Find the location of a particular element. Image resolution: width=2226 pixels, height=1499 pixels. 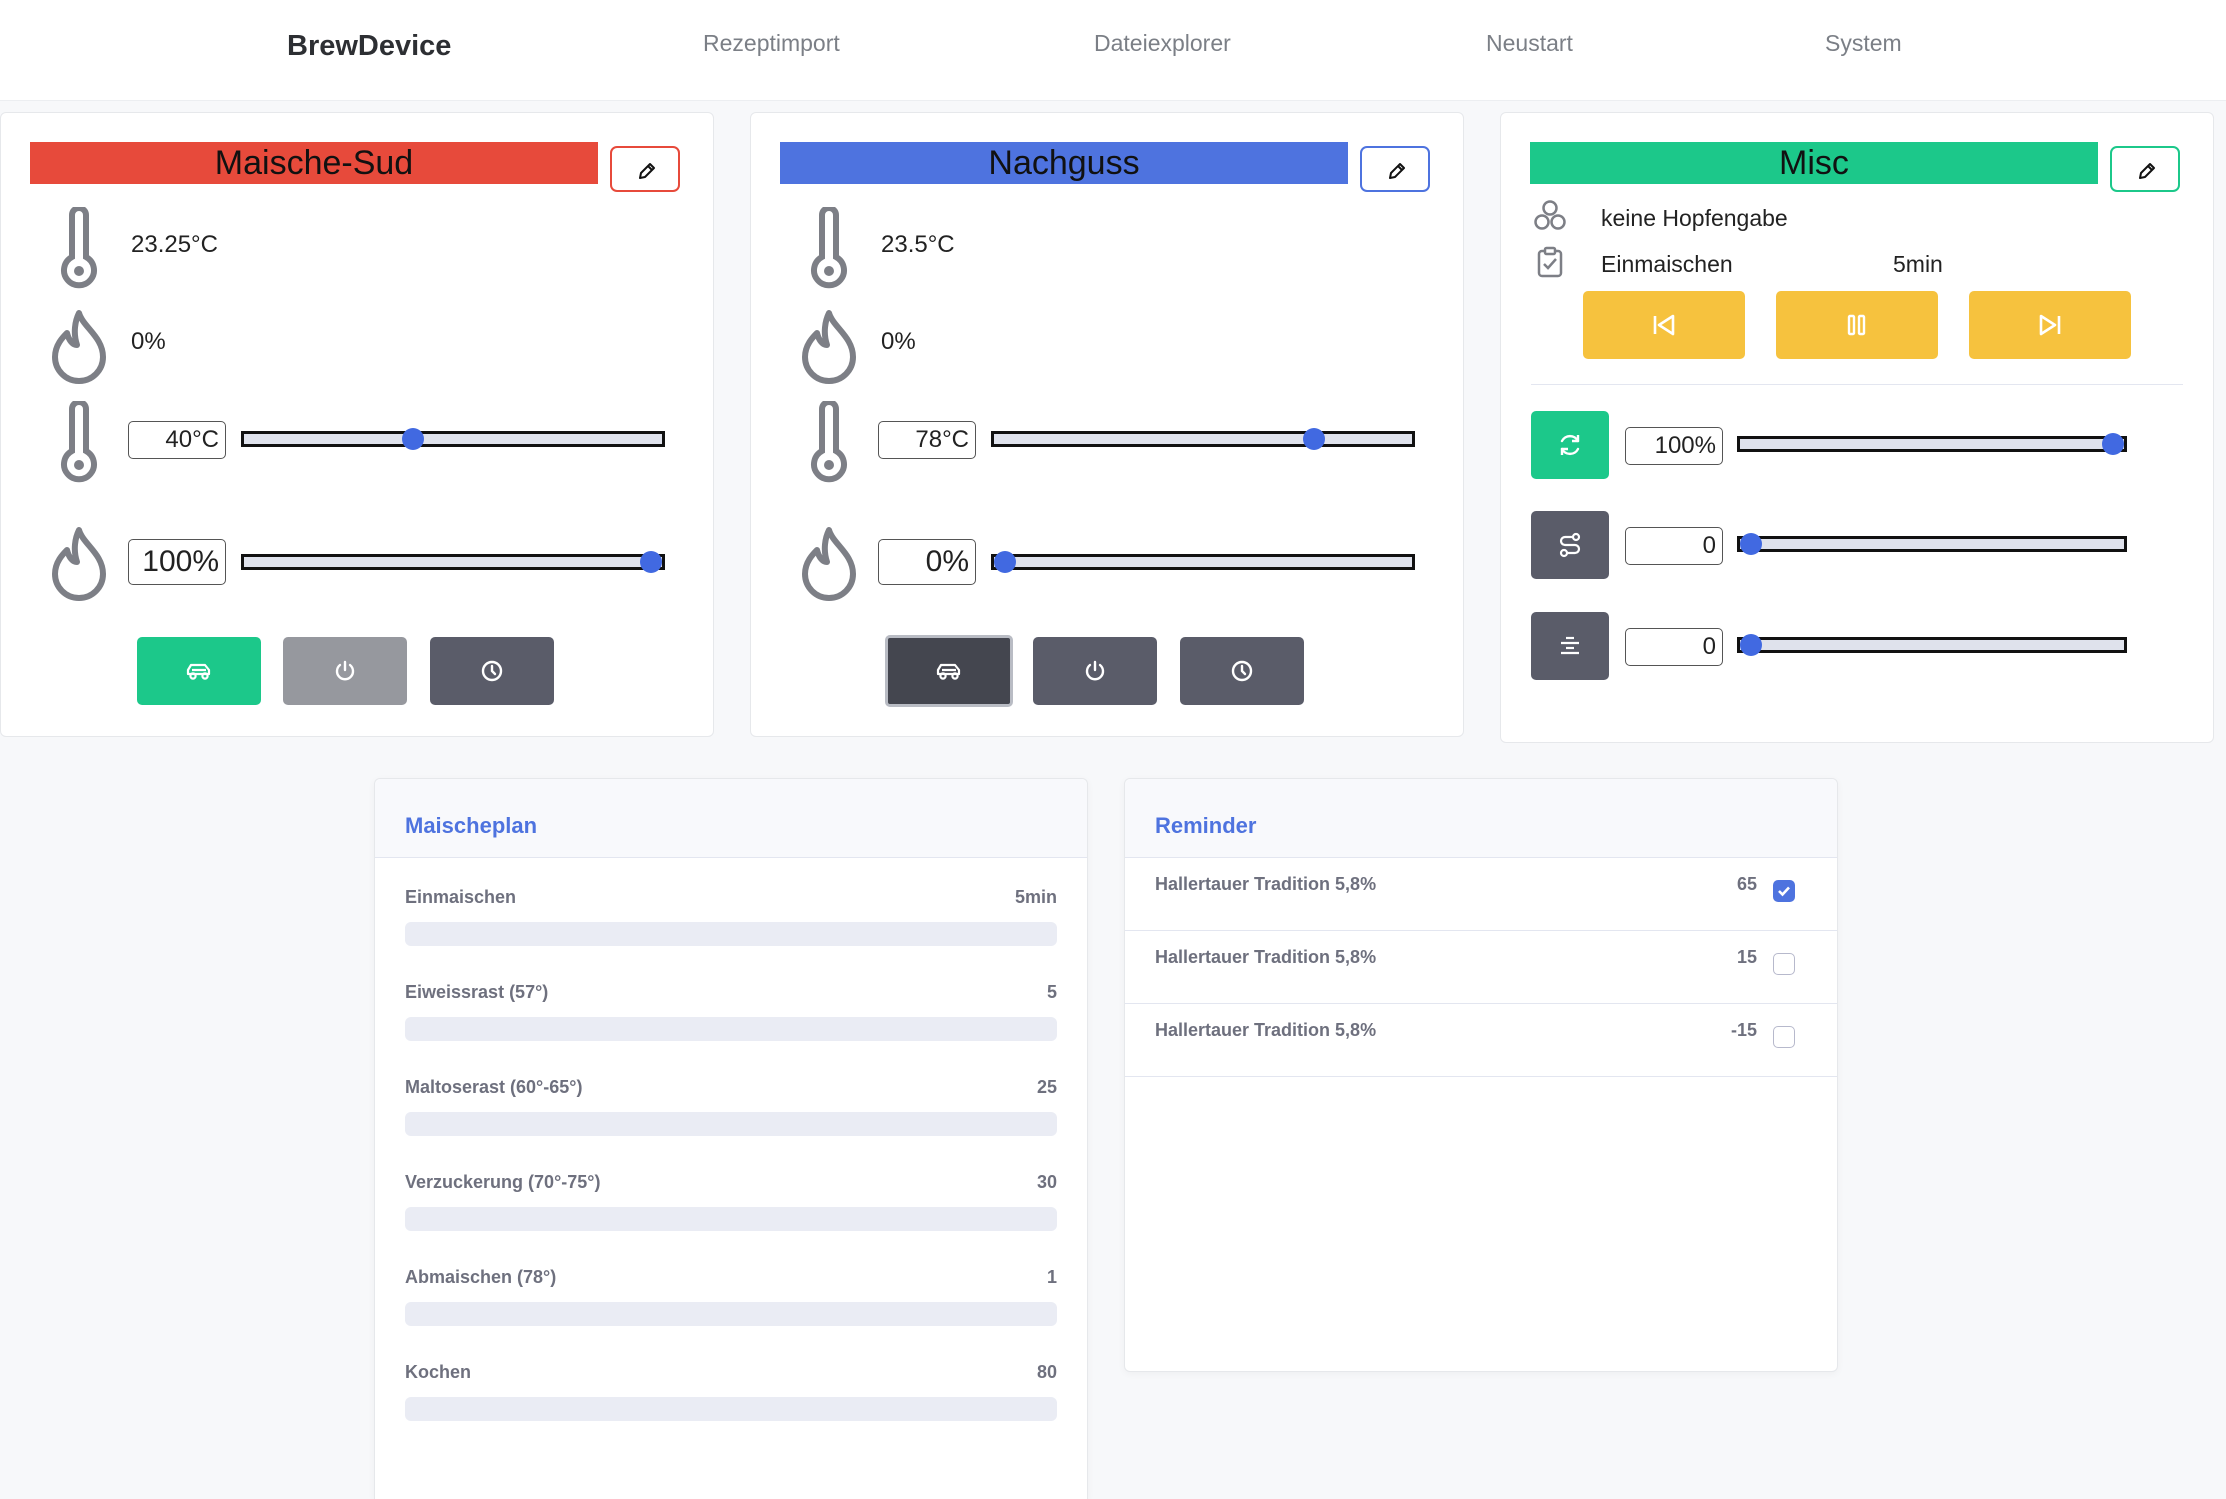

maische-edit-button is located at coordinates (645, 169).